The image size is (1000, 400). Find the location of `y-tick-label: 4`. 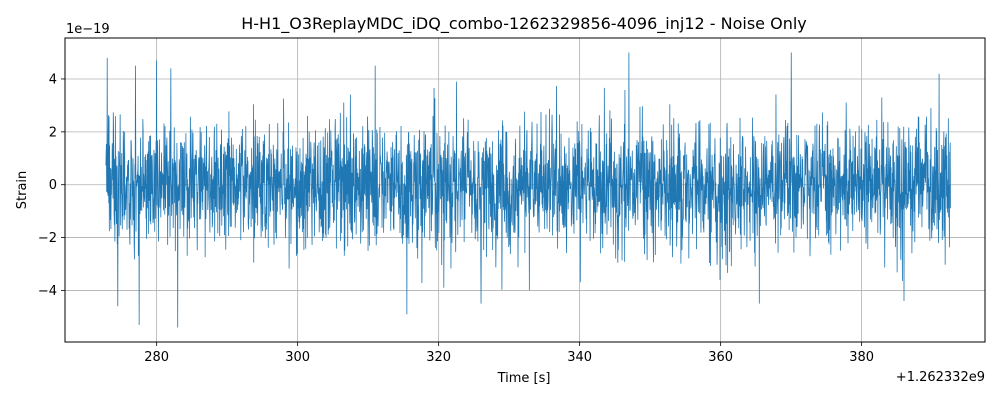

y-tick-label: 4 is located at coordinates (53, 79).